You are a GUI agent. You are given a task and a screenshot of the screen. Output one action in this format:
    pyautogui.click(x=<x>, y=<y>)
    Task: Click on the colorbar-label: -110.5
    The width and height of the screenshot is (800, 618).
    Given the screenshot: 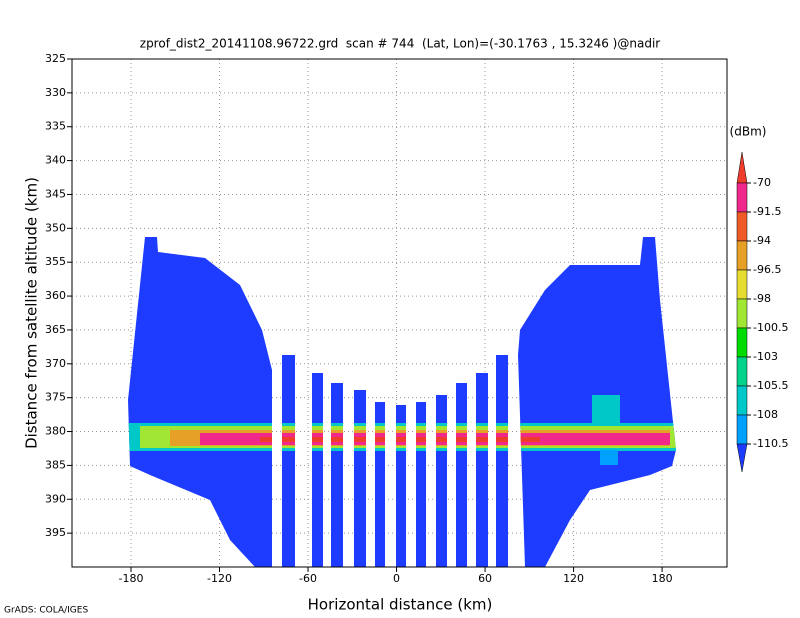 What is the action you would take?
    pyautogui.click(x=770, y=443)
    